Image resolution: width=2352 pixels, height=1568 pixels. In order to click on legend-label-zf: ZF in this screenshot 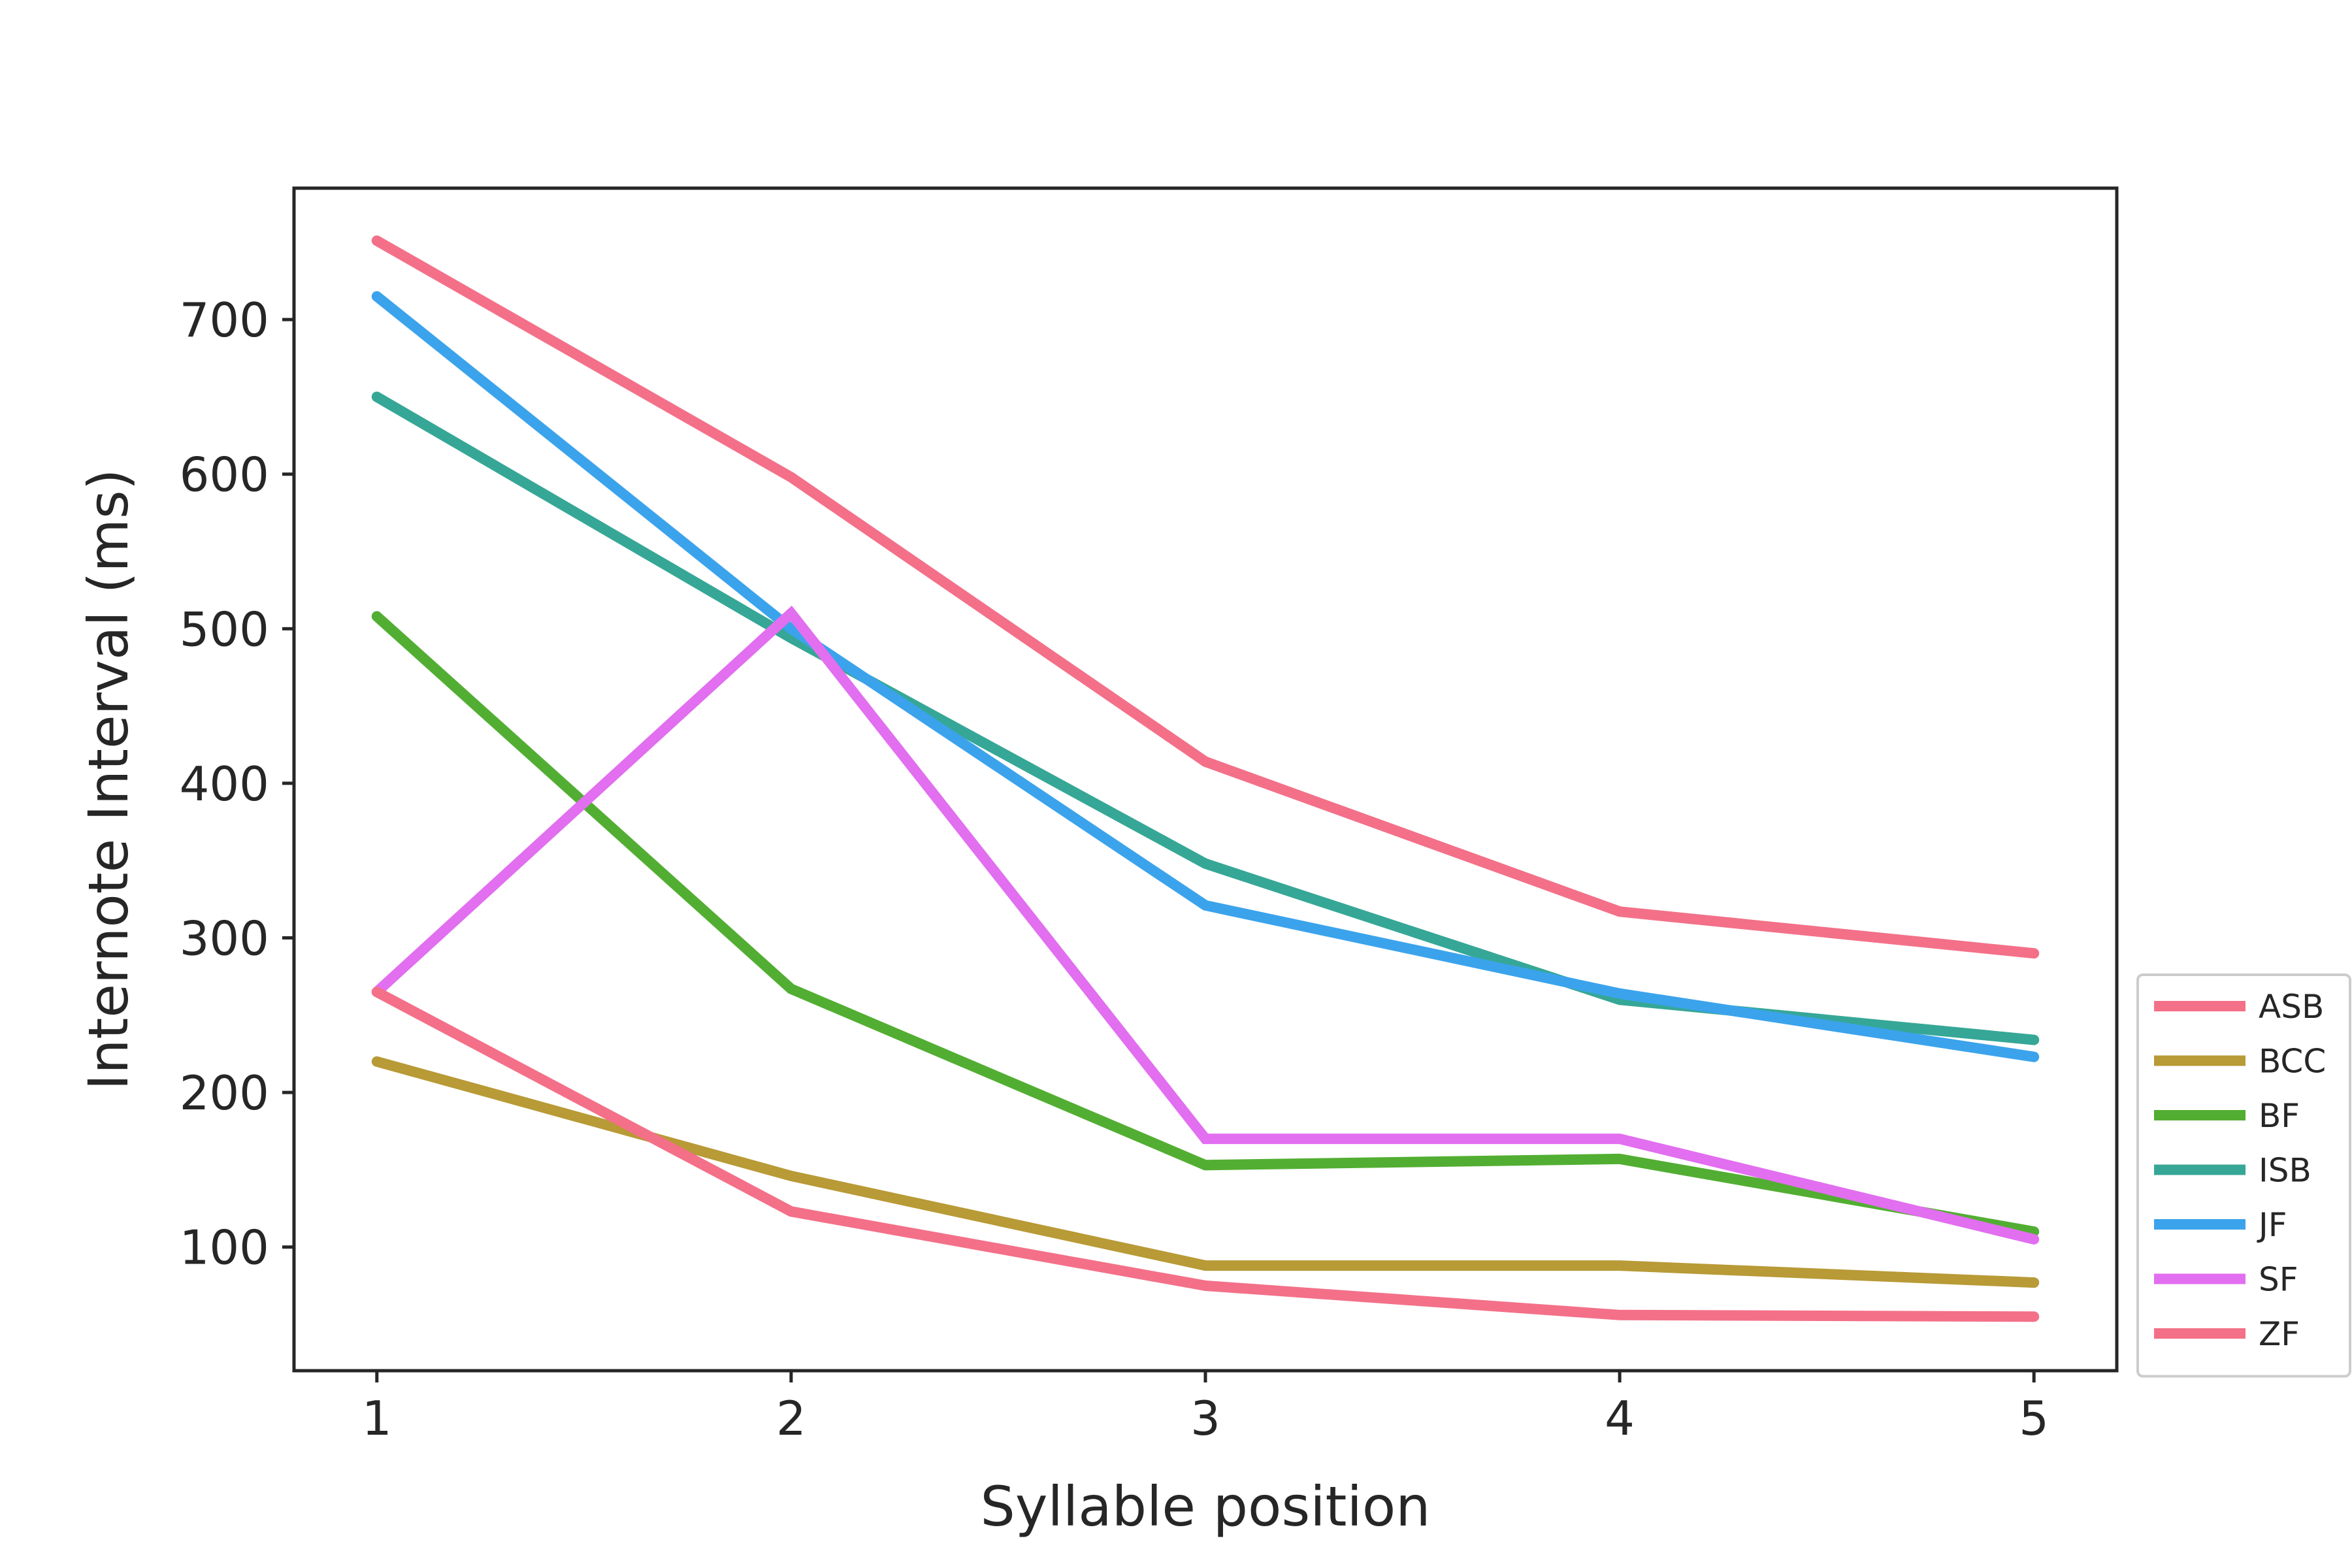, I will do `click(2279, 1334)`.